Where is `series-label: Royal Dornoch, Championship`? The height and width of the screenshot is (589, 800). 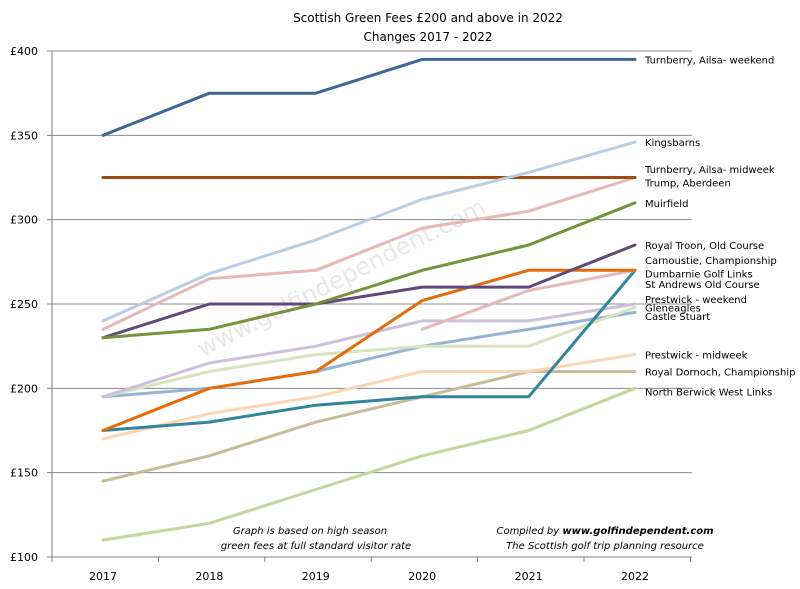 series-label: Royal Dornoch, Championship is located at coordinates (720, 372).